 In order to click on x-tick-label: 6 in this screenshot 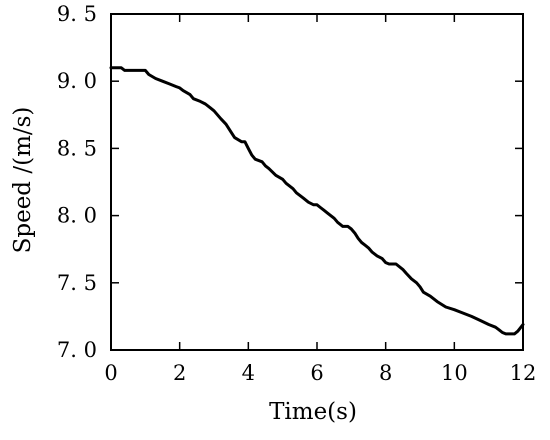, I will do `click(316, 373)`.